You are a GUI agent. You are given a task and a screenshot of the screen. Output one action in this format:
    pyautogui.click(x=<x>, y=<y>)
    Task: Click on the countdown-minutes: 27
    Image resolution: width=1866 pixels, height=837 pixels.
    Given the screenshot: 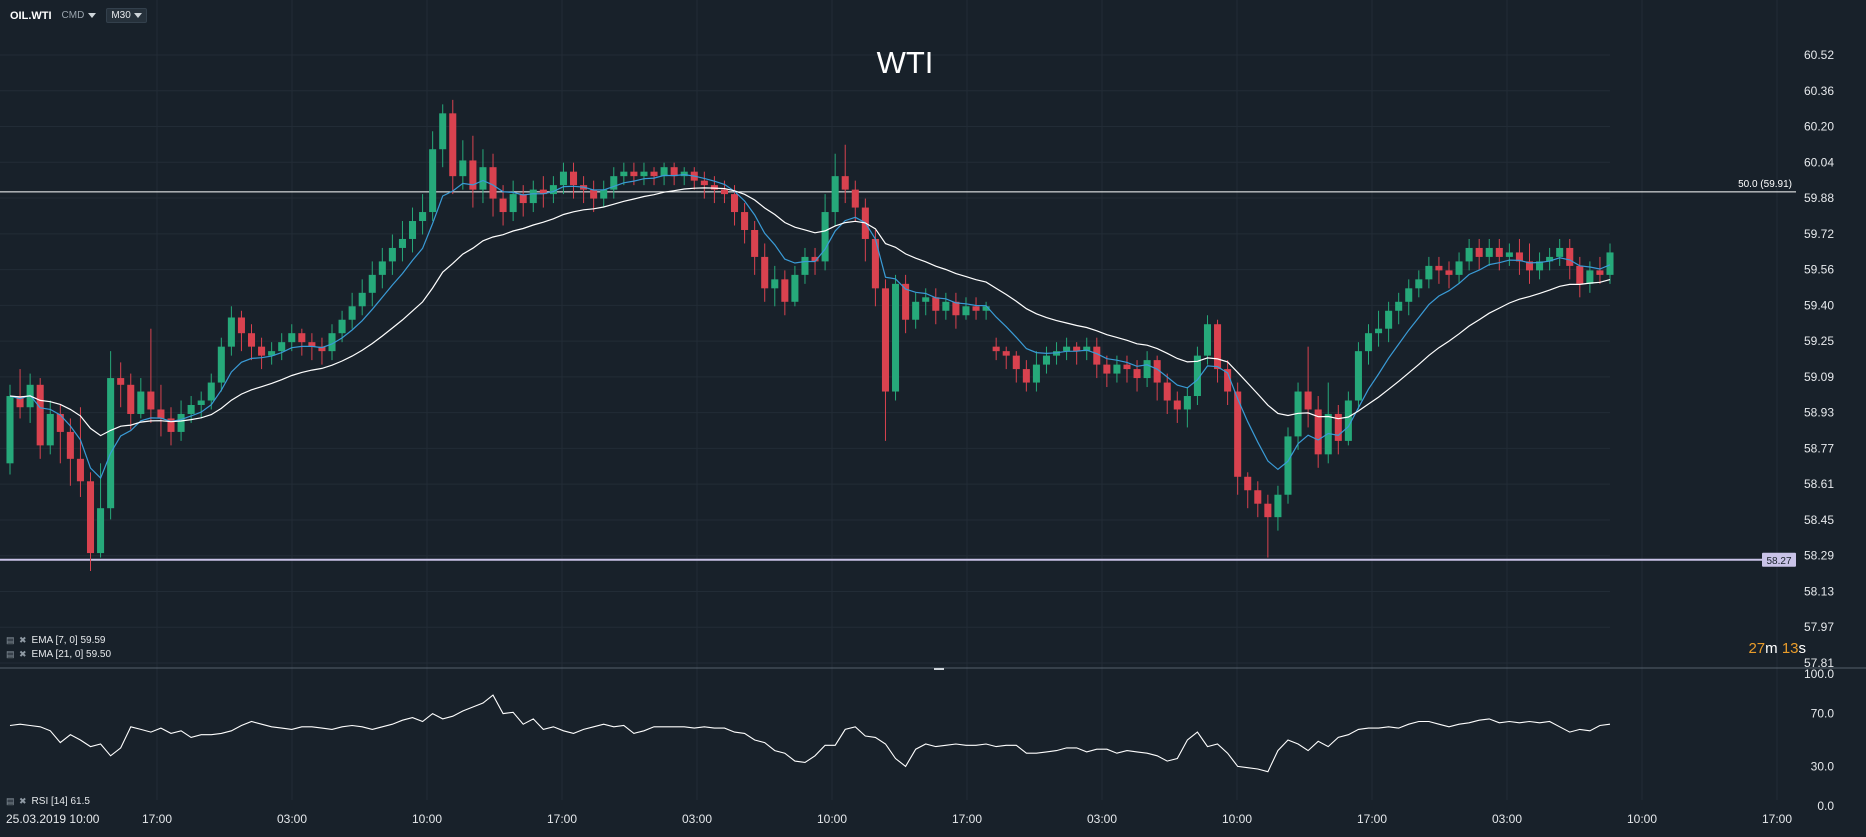 What is the action you would take?
    pyautogui.click(x=1757, y=648)
    